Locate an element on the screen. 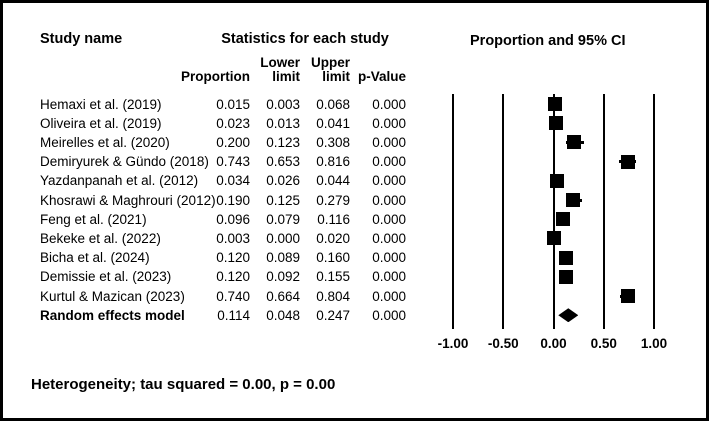 Image resolution: width=709 pixels, height=421 pixels. stat-proportion: 0.015 is located at coordinates (233, 104).